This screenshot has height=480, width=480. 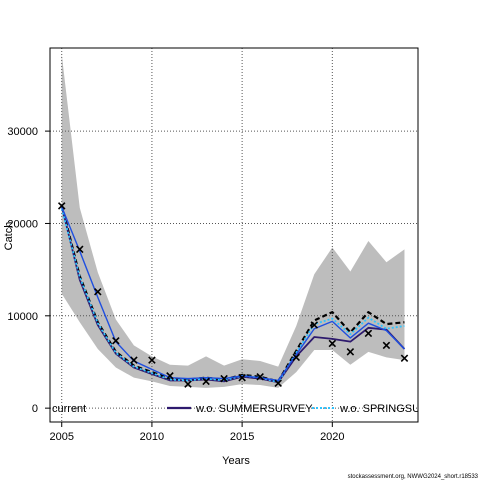 What do you see at coordinates (9, 236) in the screenshot?
I see `y-axis-title: Catch` at bounding box center [9, 236].